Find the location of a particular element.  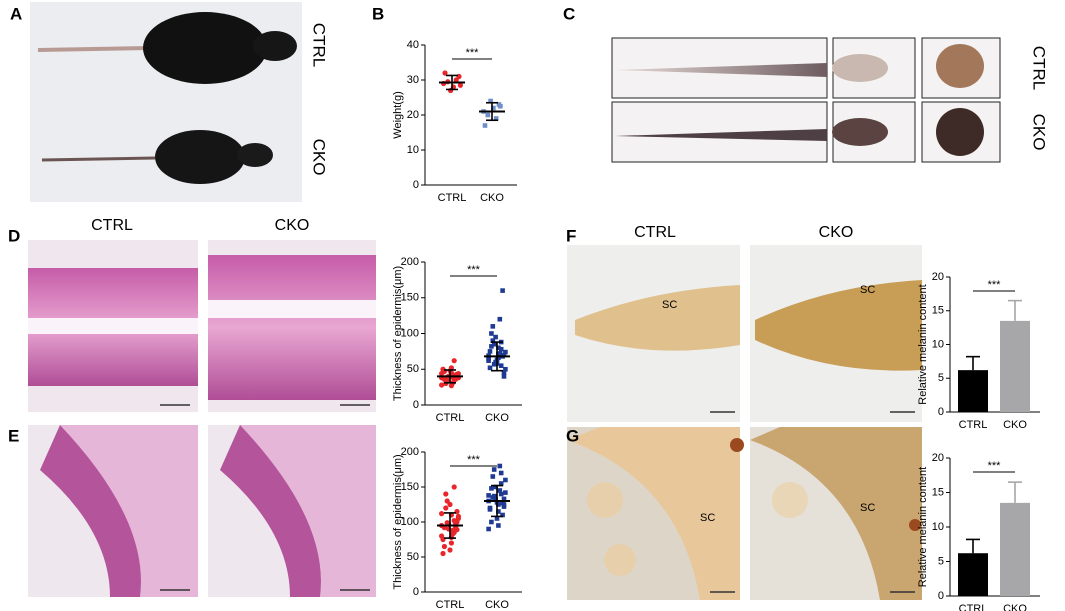

panel-label: C is located at coordinates (569, 13).